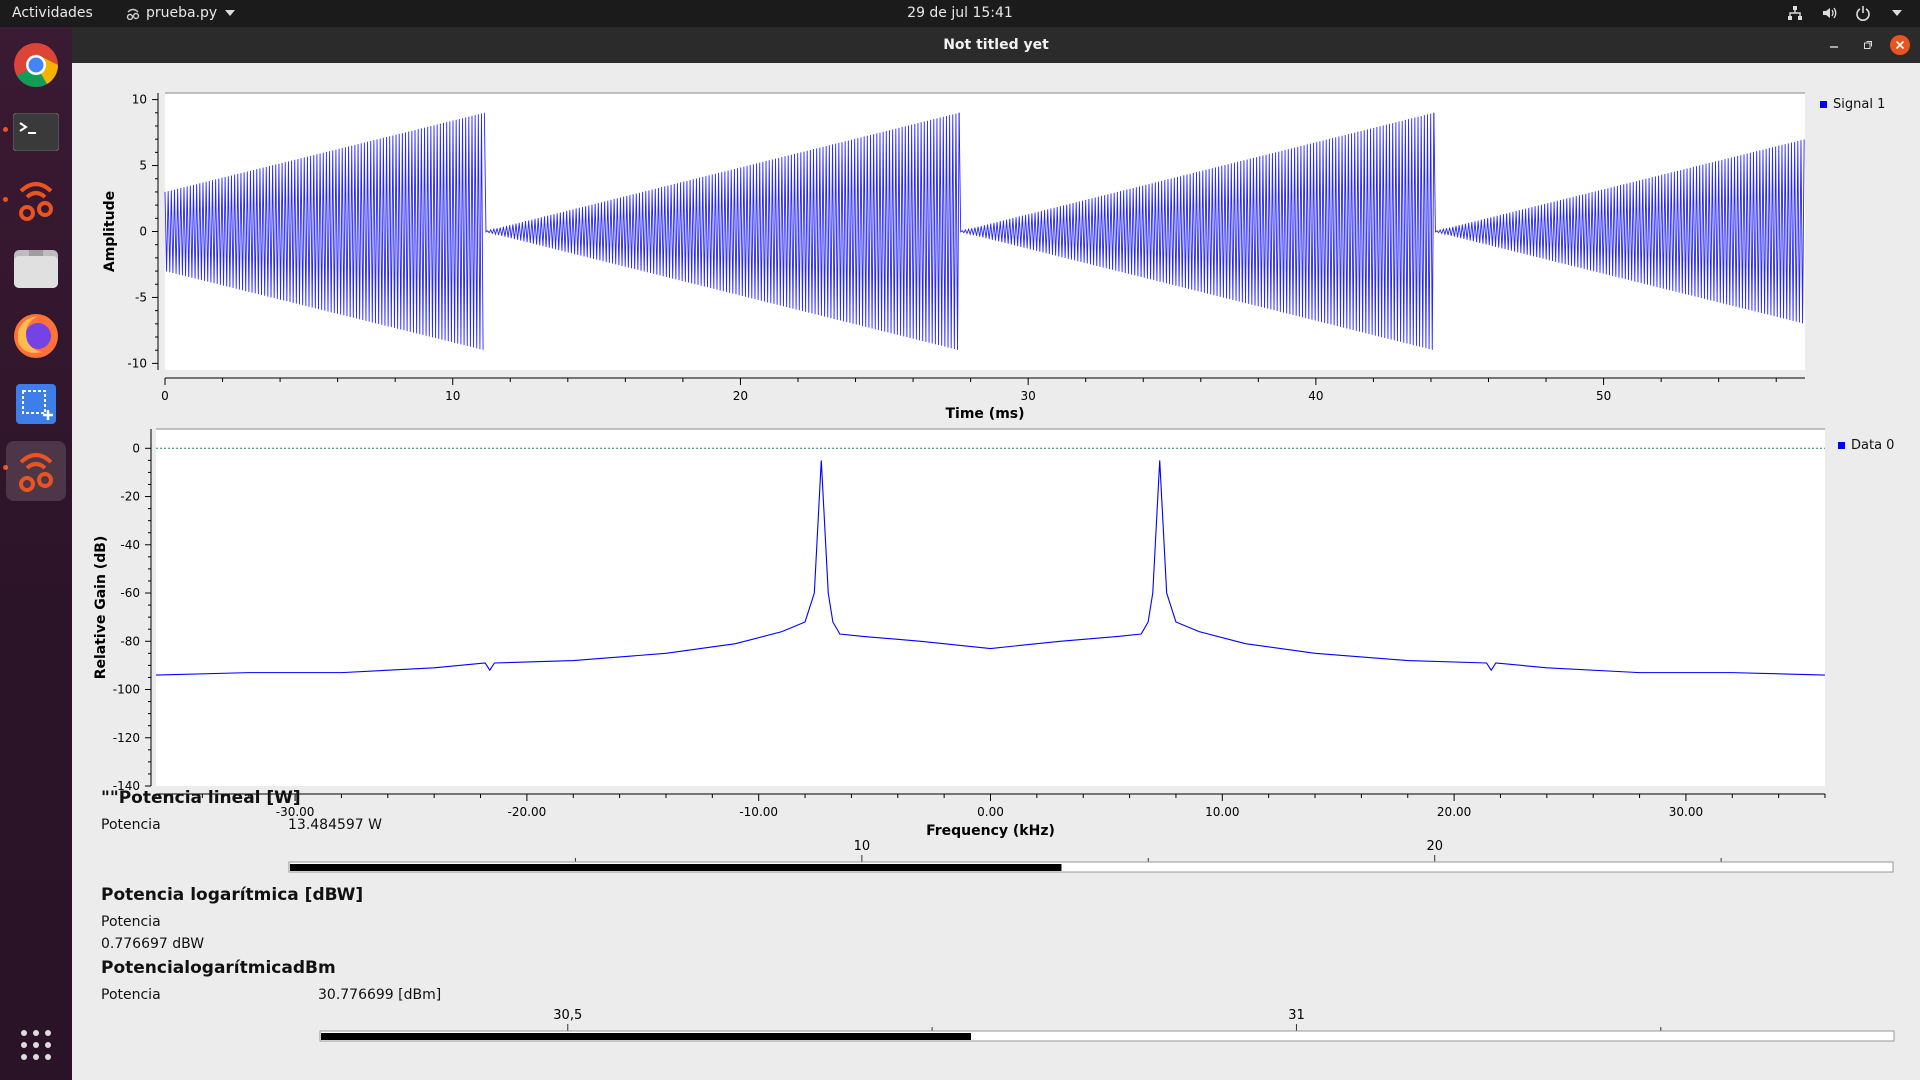  Describe the element at coordinates (130, 593) in the screenshot. I see `y-tick-label: -60` at that location.